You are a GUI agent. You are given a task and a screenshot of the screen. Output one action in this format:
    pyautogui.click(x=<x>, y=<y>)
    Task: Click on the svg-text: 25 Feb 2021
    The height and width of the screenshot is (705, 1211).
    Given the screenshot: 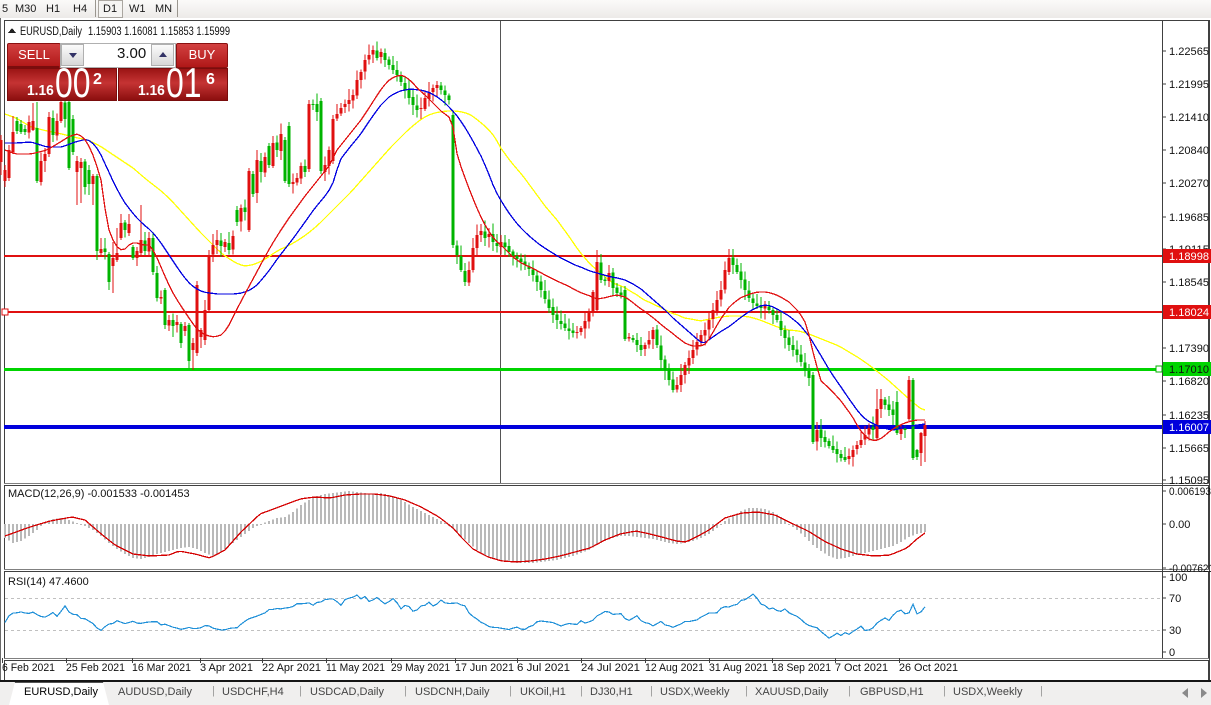 What is the action you would take?
    pyautogui.click(x=95, y=668)
    